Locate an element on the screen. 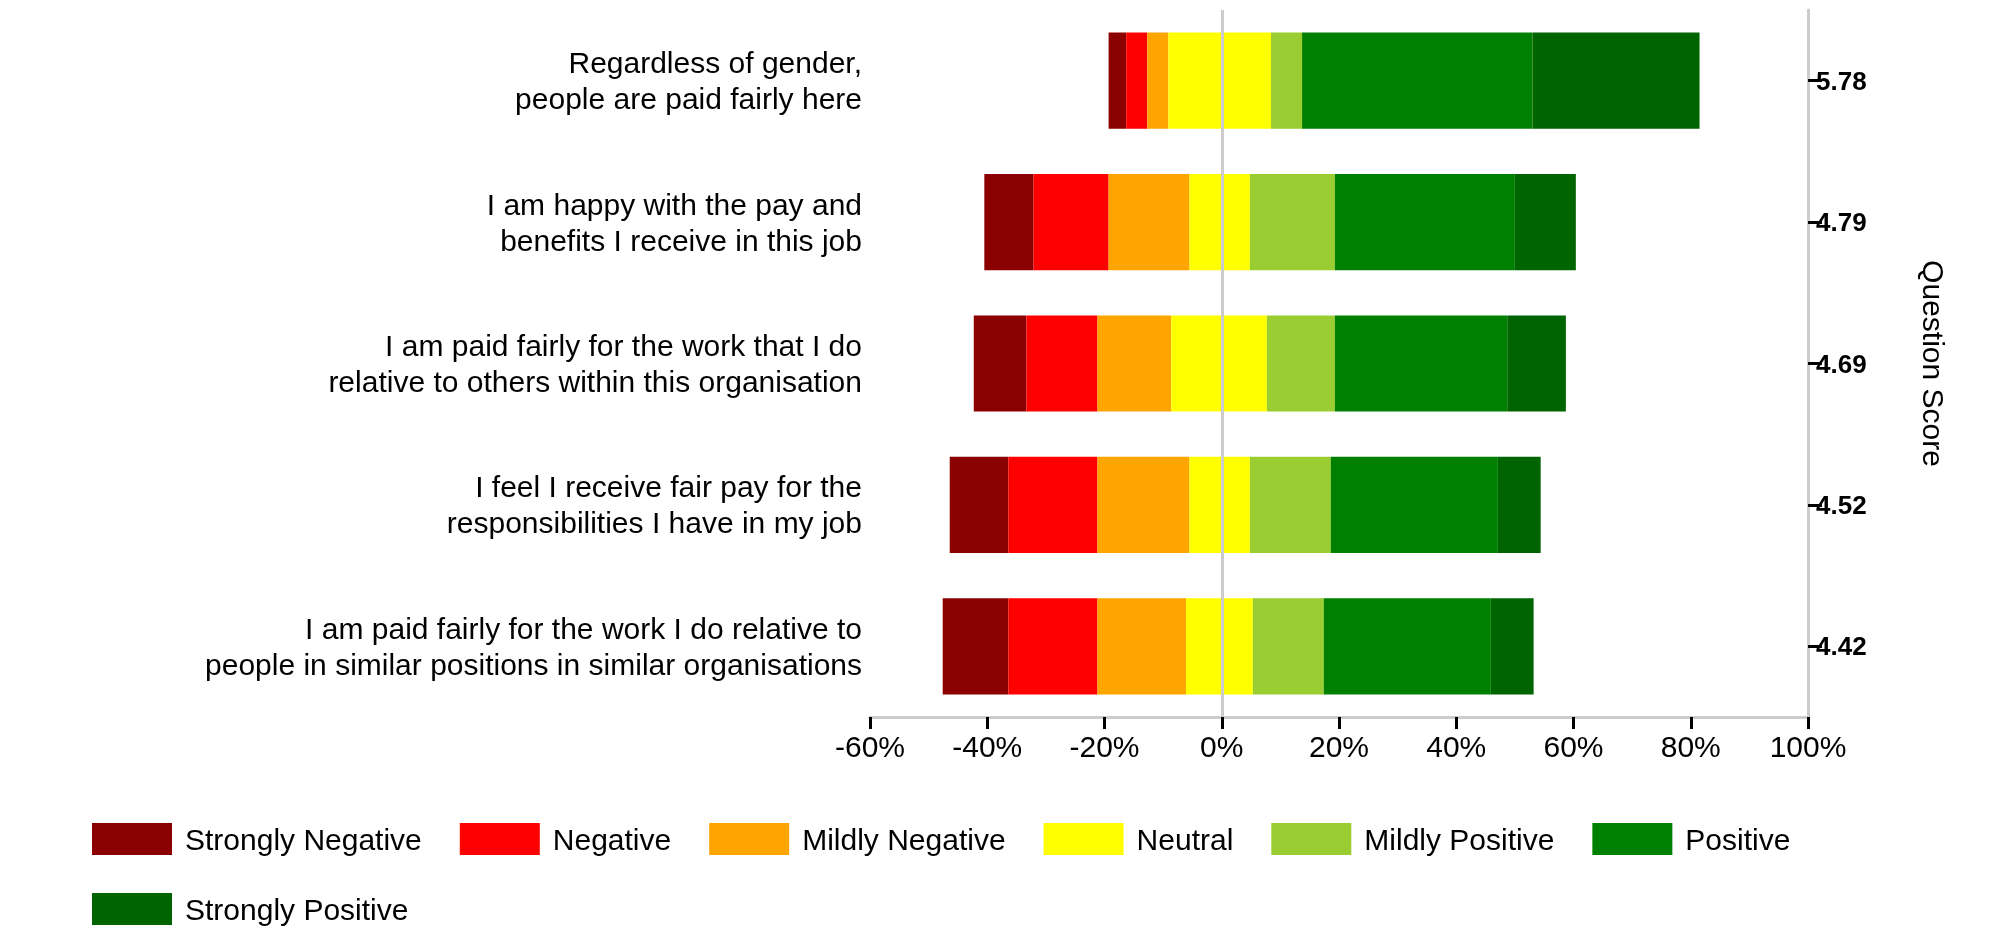 The width and height of the screenshot is (2009, 932). y-tick-label: I am happy with the pay and benefits I receive in this job is located at coordinates (674, 222).